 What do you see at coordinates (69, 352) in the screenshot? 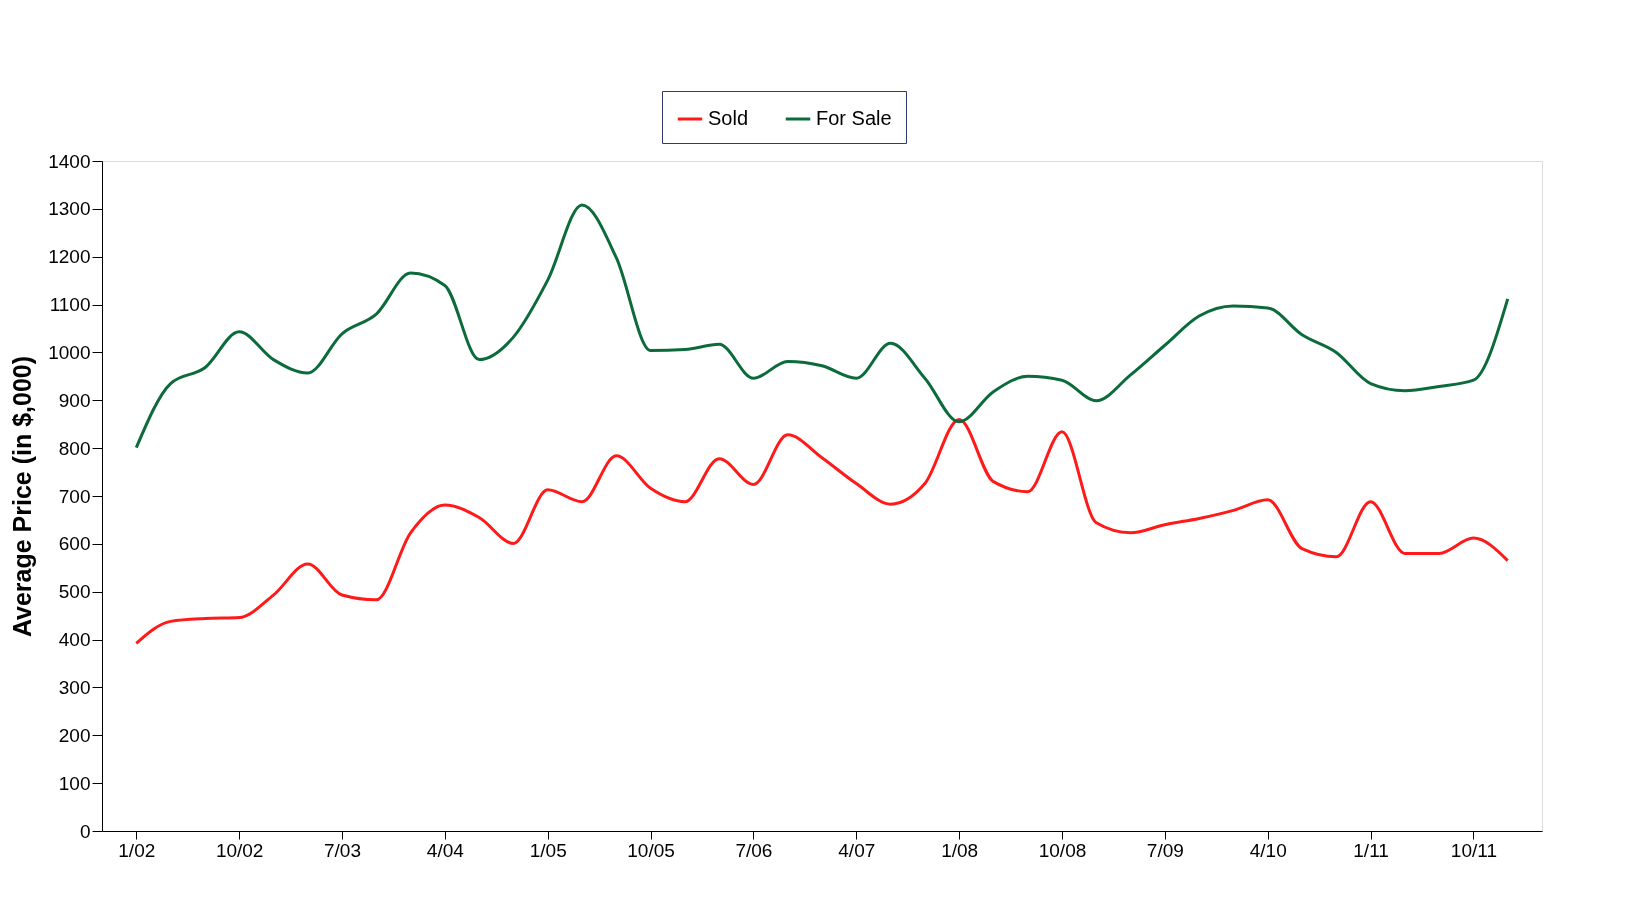
I see `y-tick-label: 1000` at bounding box center [69, 352].